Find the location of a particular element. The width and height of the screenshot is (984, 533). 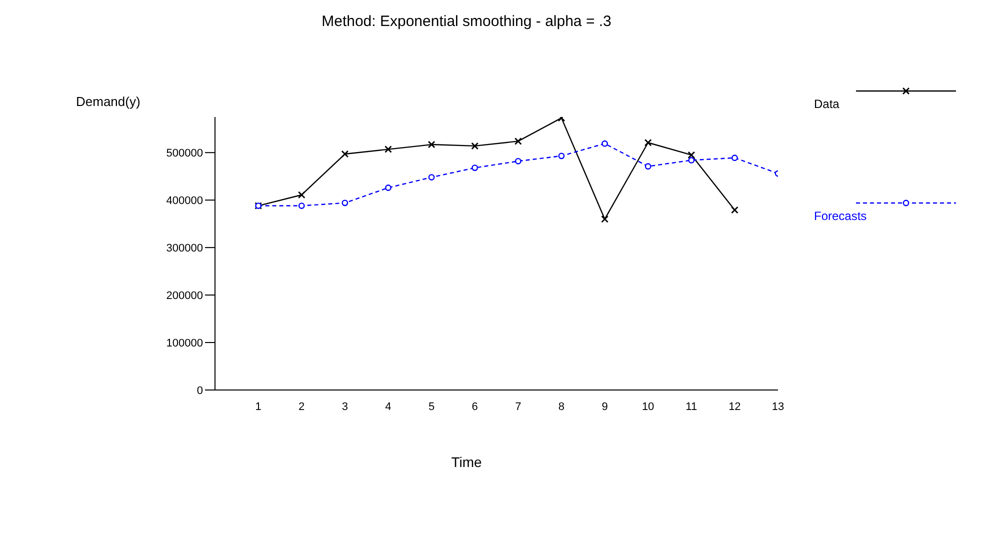

y-tick-label: 500000 is located at coordinates (184, 154).